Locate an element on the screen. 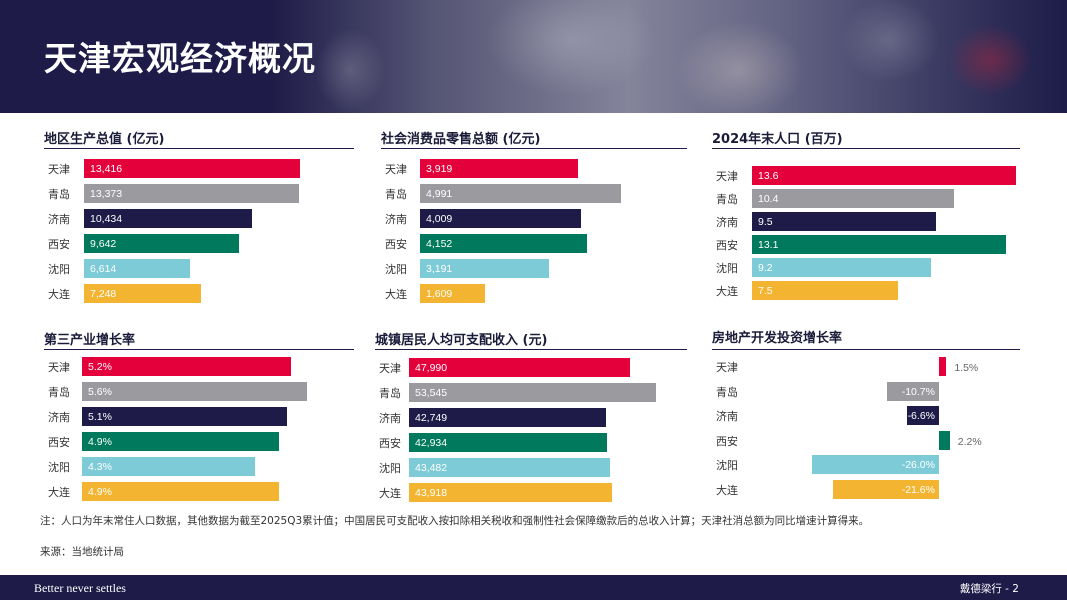 This screenshot has width=1067, height=600. data-label: 7,248 is located at coordinates (103, 294).